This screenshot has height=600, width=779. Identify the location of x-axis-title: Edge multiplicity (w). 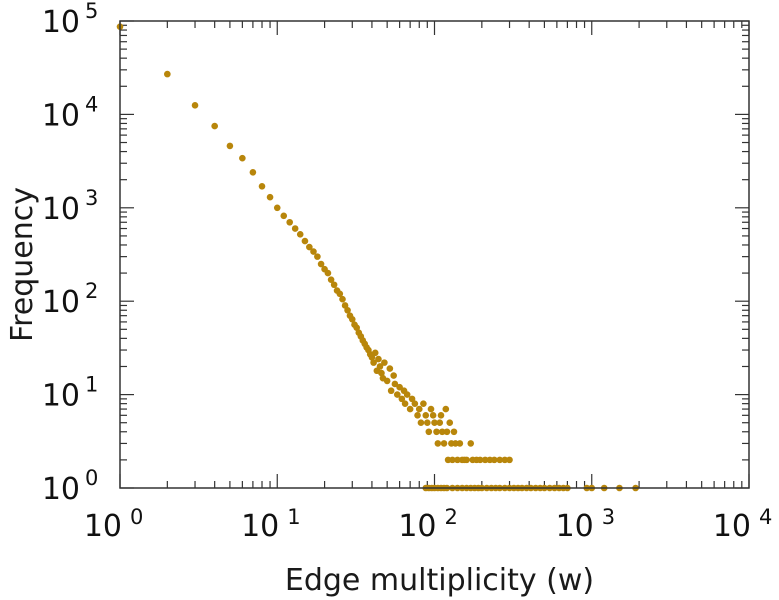
(439, 580).